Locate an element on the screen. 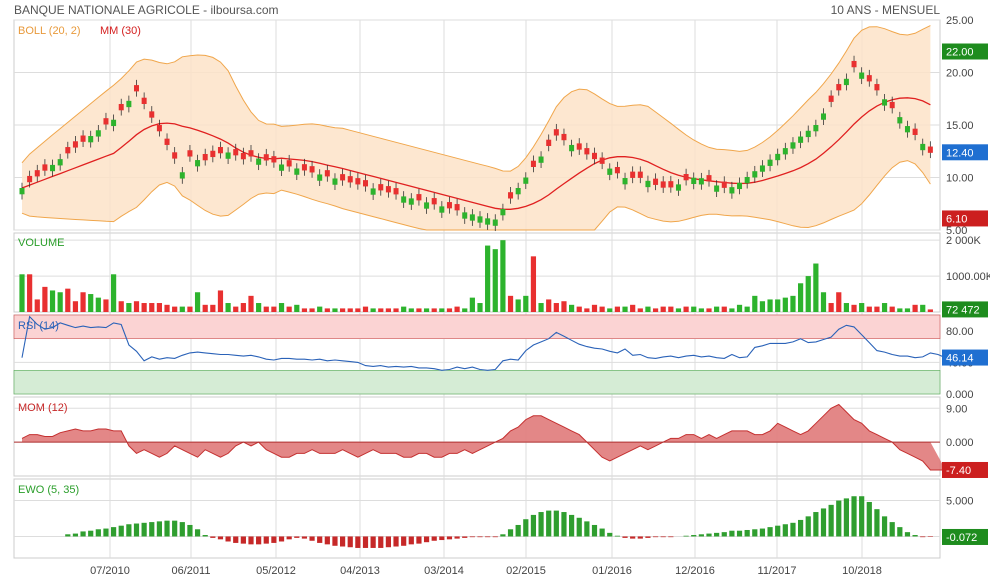 This screenshot has height=580, width=990. y-tick-label: 10.00 is located at coordinates (960, 179).